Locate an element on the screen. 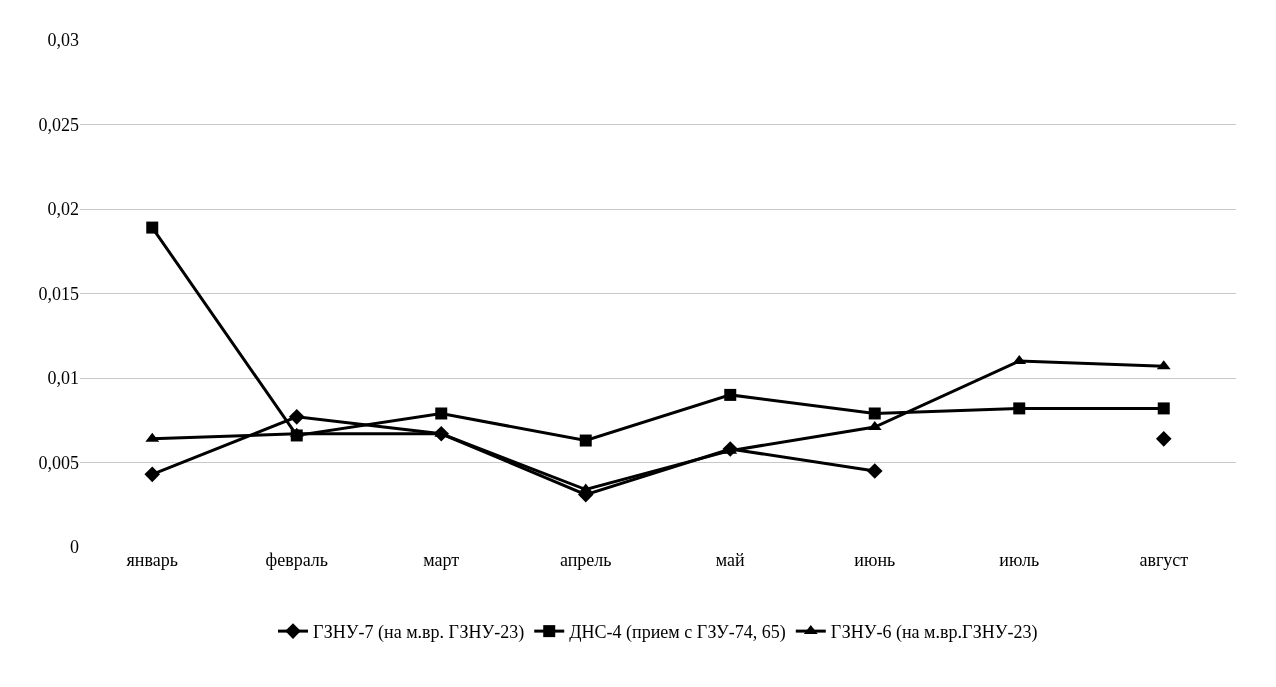 This screenshot has height=687, width=1276. x-tick-label: июль is located at coordinates (1019, 560).